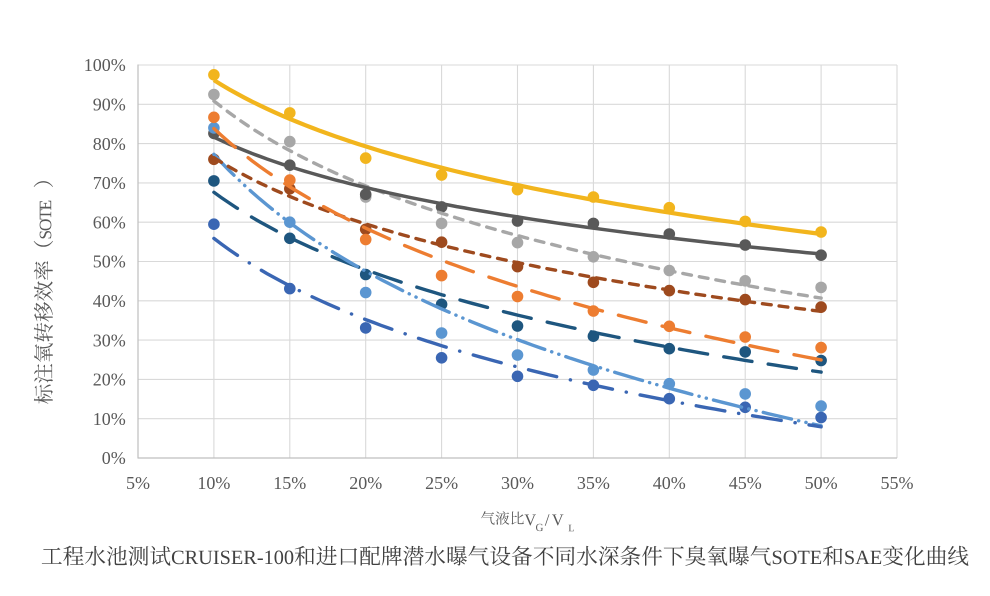  I want to click on svg-text: 90%, so click(109, 105).